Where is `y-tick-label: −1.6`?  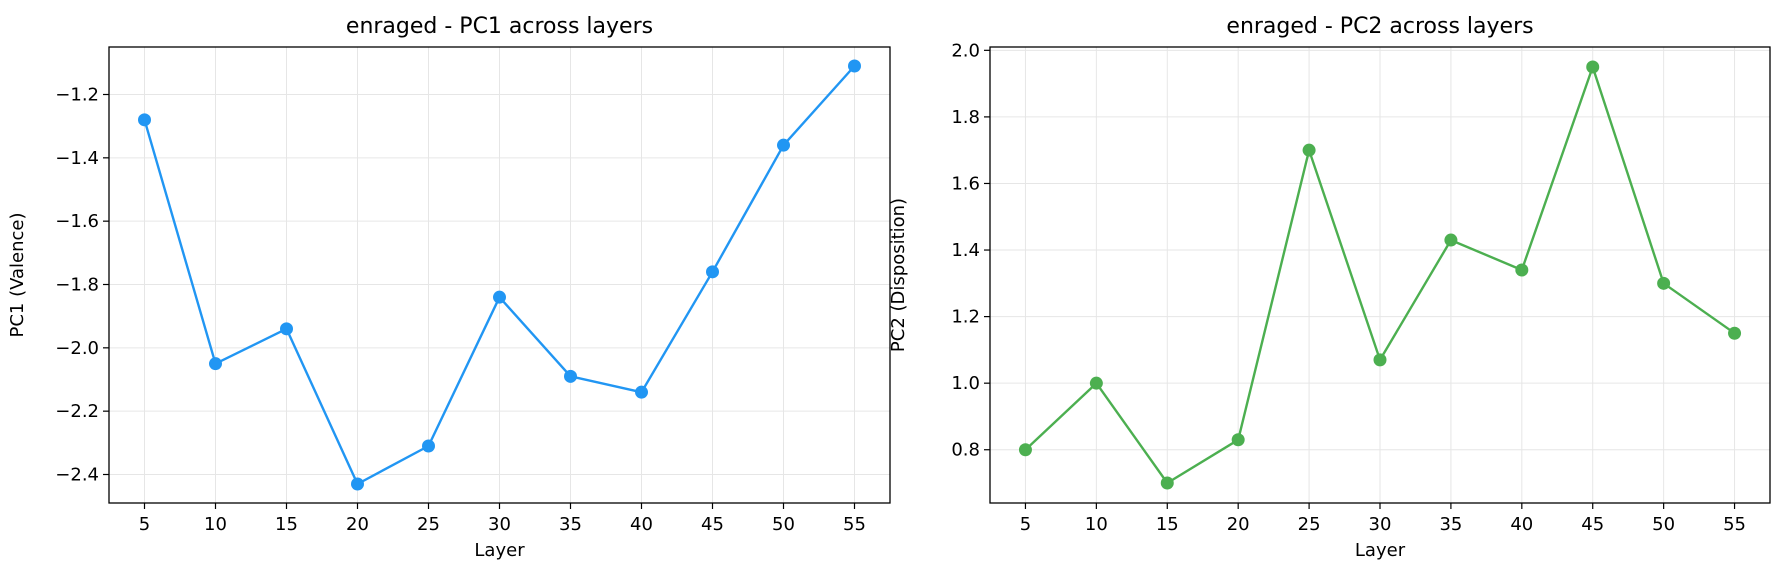 y-tick-label: −1.6 is located at coordinates (77, 221).